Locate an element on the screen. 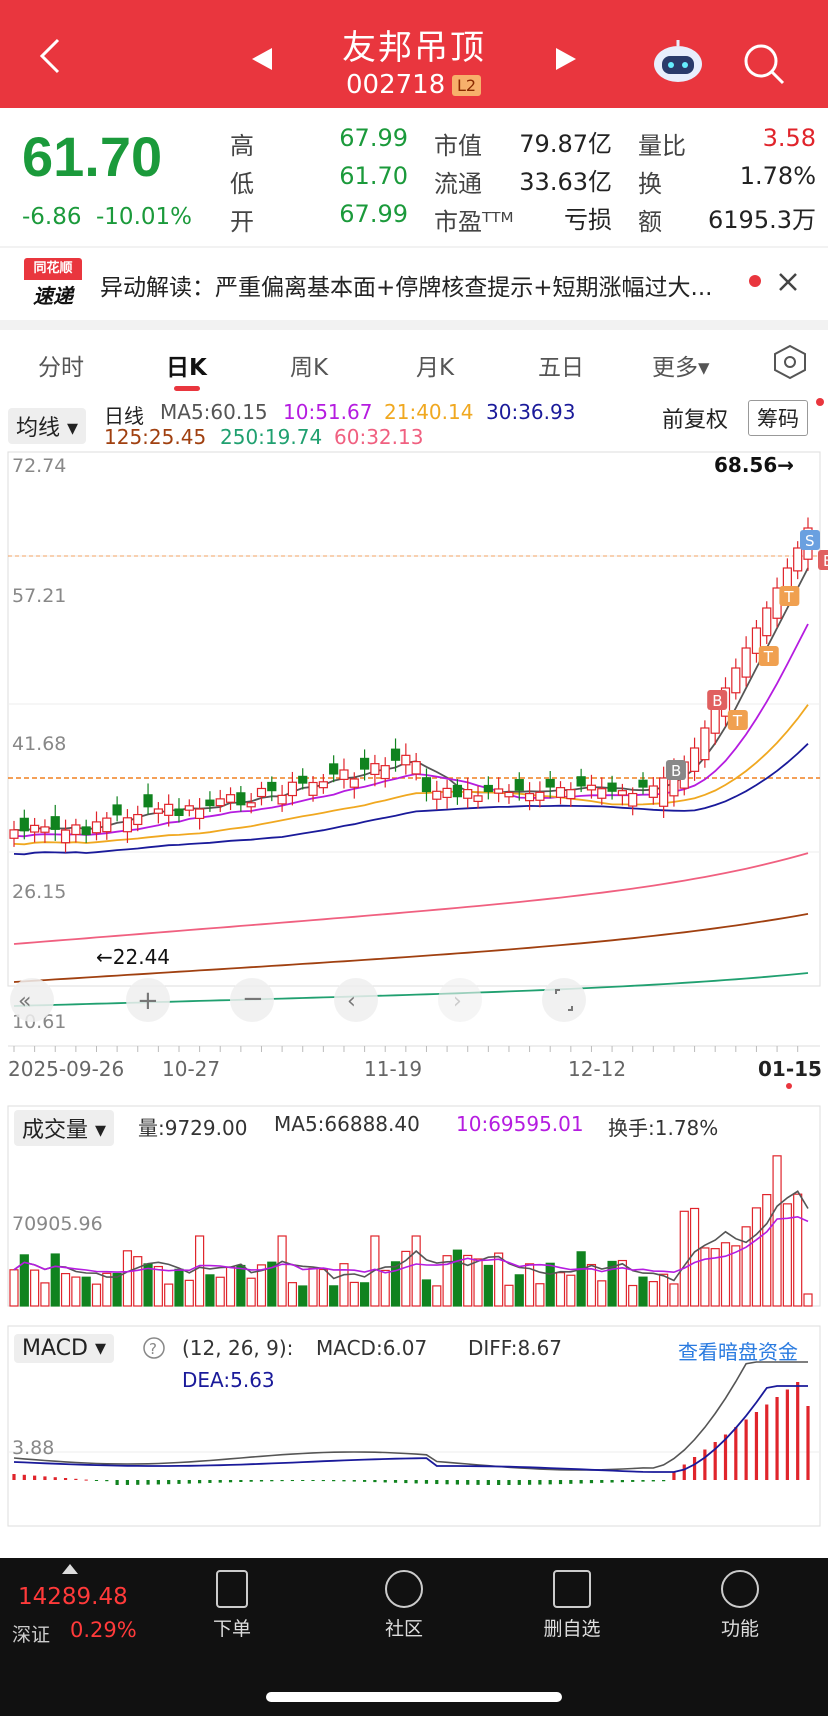 The width and height of the screenshot is (828, 1716). function-menu-icon is located at coordinates (740, 1589).